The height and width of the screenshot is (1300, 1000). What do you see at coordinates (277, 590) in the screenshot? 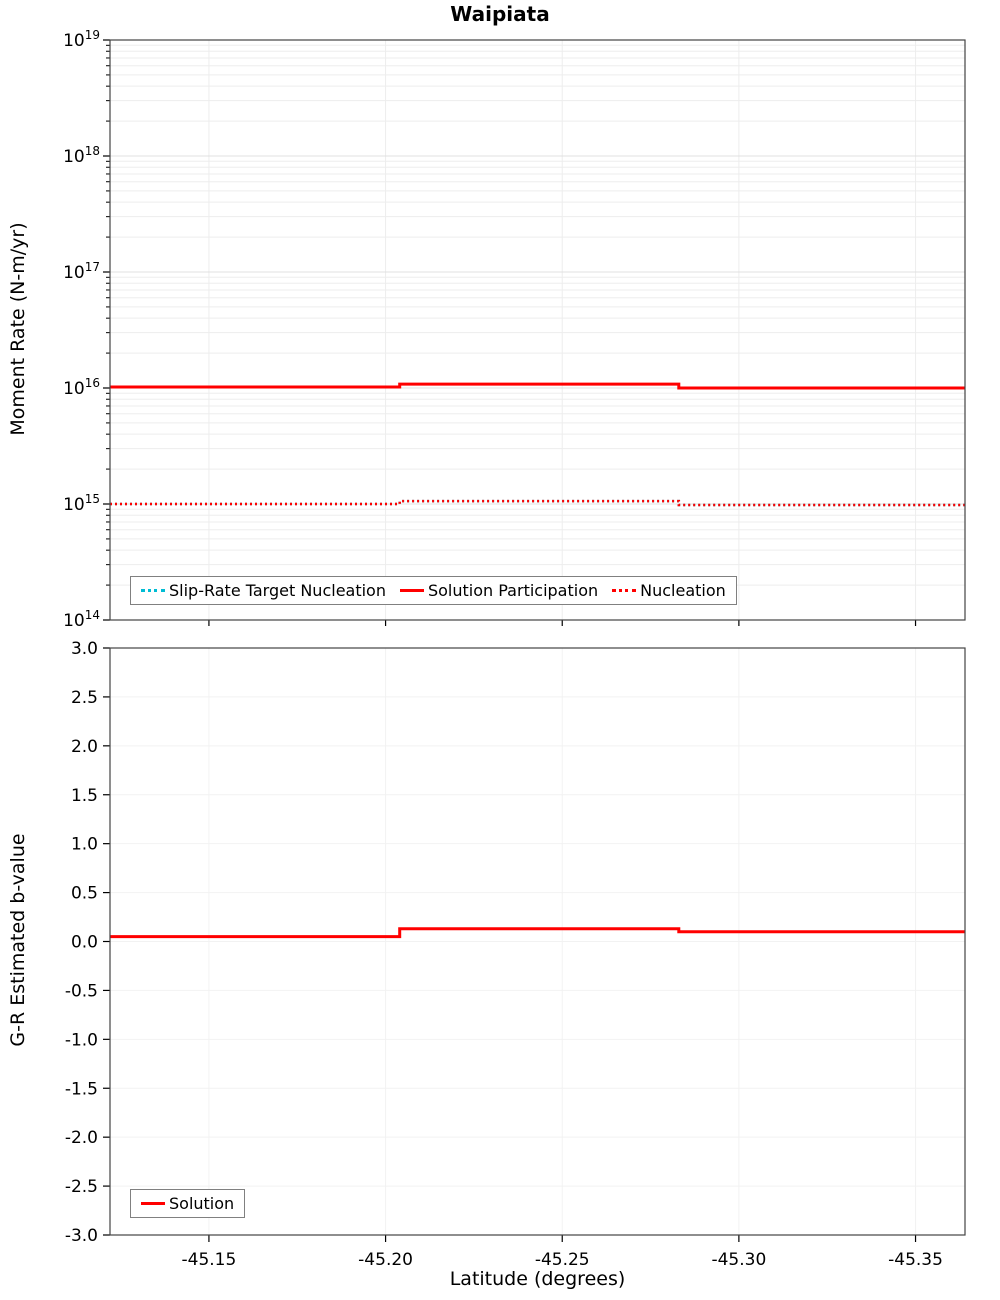
I see `legend-label: Slip-Rate Target Nucleation` at bounding box center [277, 590].